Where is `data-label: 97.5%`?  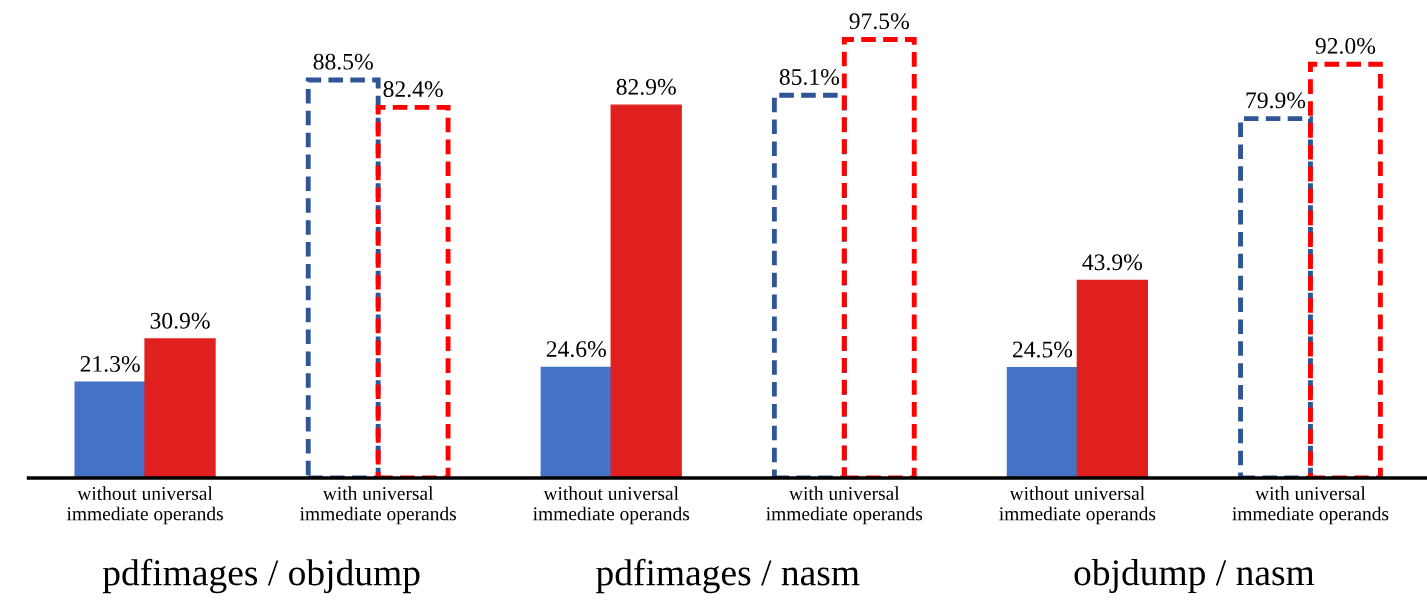
data-label: 97.5% is located at coordinates (879, 21).